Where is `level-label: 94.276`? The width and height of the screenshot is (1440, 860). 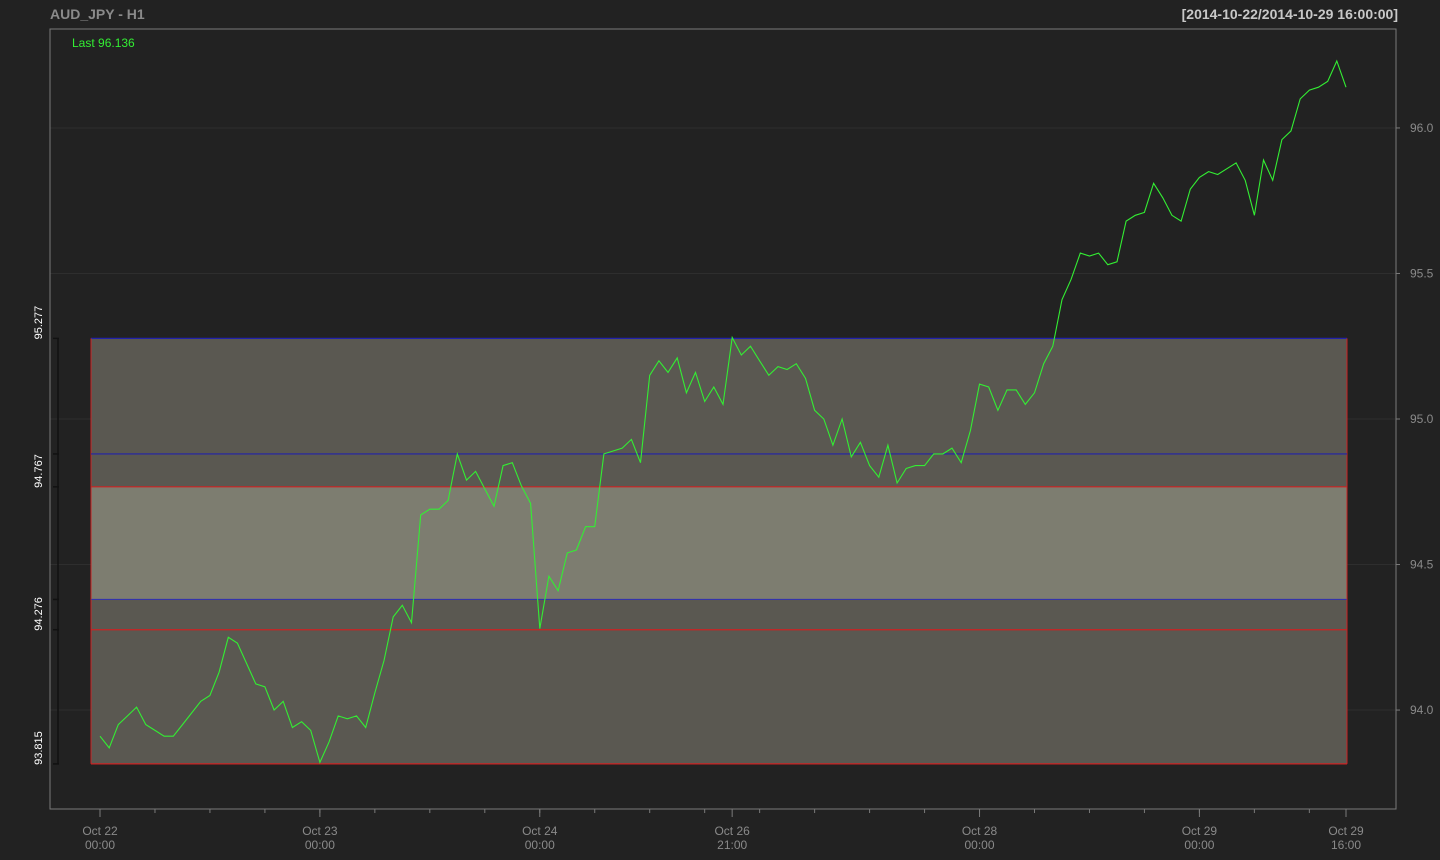 level-label: 94.276 is located at coordinates (39, 614).